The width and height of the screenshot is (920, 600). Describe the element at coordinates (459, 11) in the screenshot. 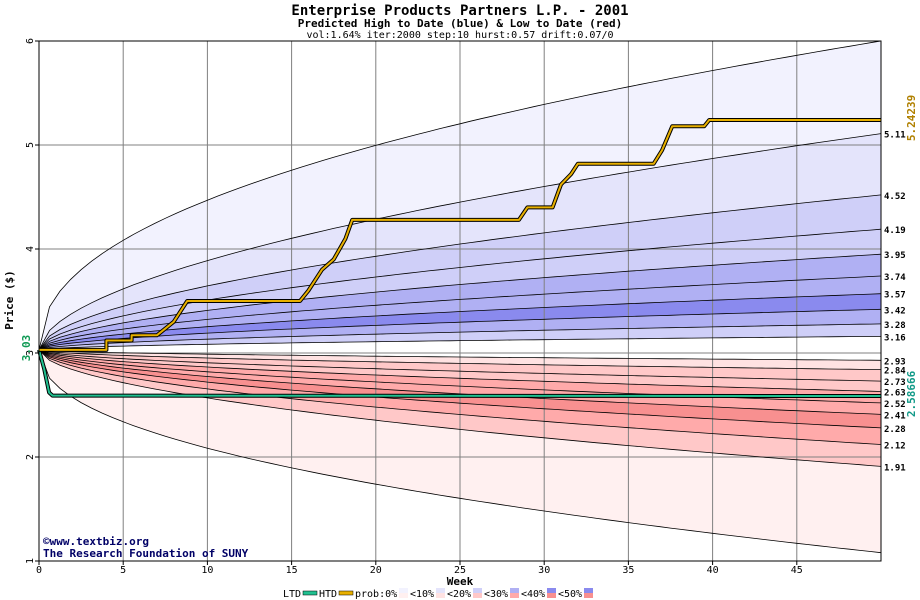

I see `chart-title: Enterprise Products Partners L.P. - 2001` at that location.